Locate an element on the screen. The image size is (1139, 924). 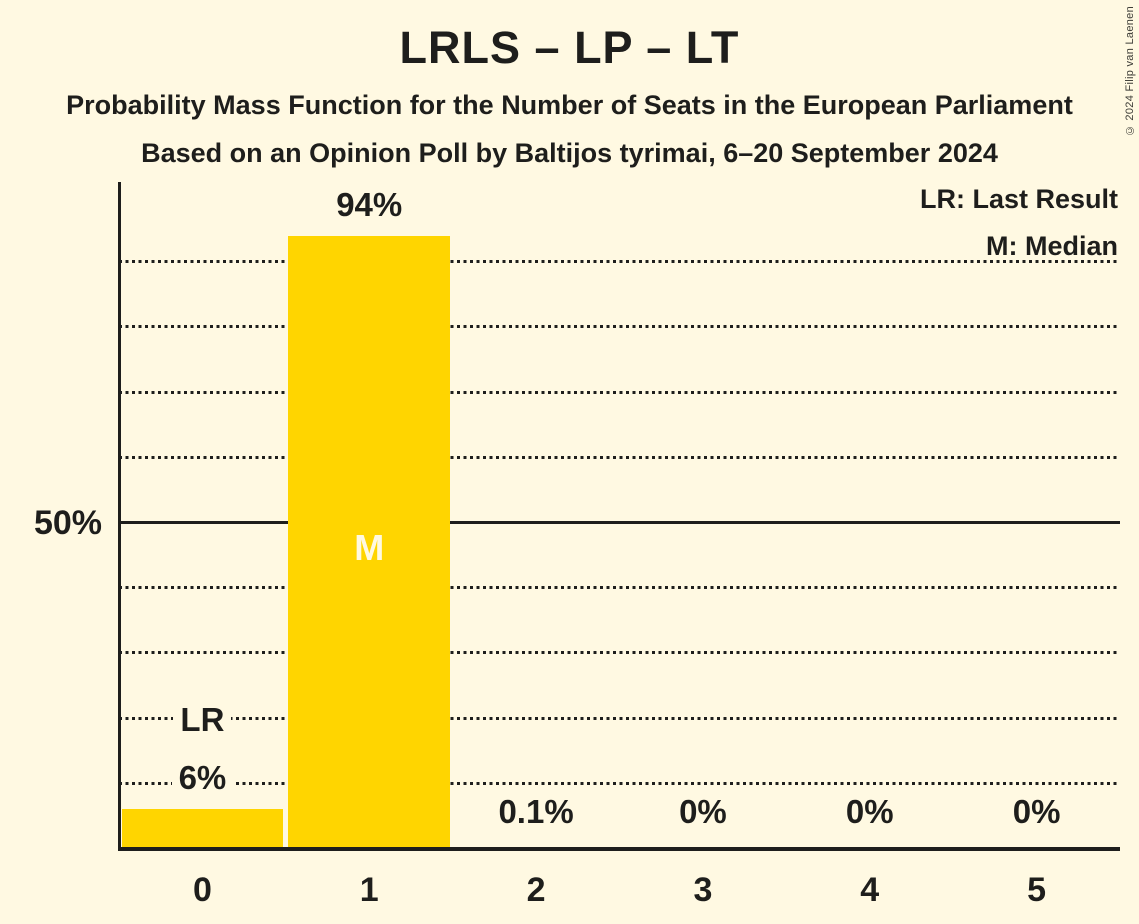
x-tick-label-5: 5 is located at coordinates (1037, 890).